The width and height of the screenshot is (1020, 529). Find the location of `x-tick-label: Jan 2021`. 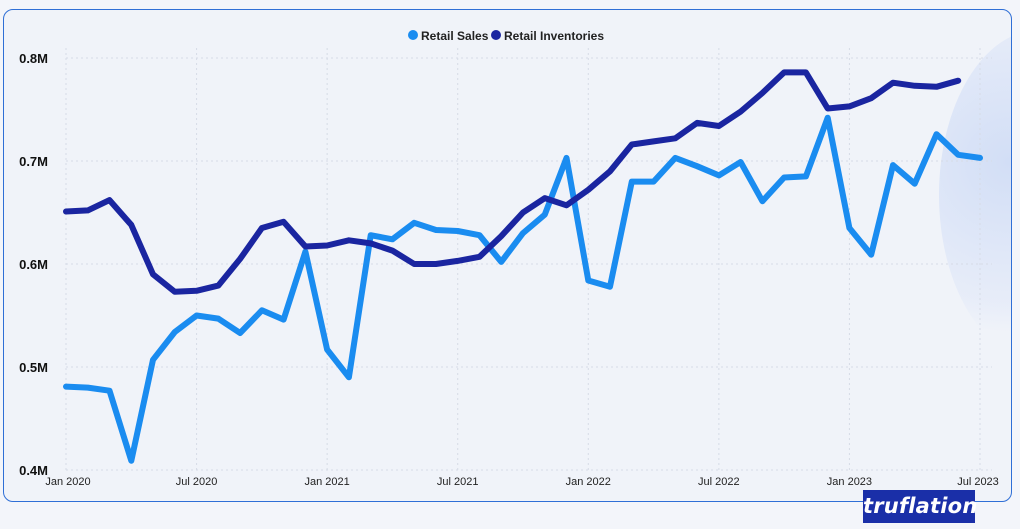

x-tick-label: Jan 2021 is located at coordinates (327, 482).